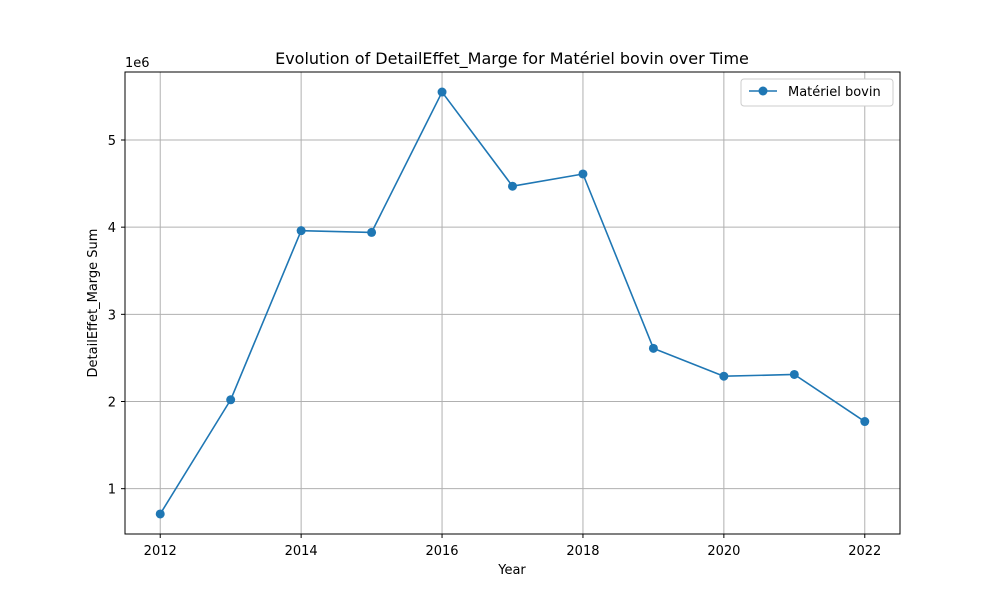 Image resolution: width=1000 pixels, height=600 pixels. What do you see at coordinates (112, 141) in the screenshot?
I see `y-tick-label: 5` at bounding box center [112, 141].